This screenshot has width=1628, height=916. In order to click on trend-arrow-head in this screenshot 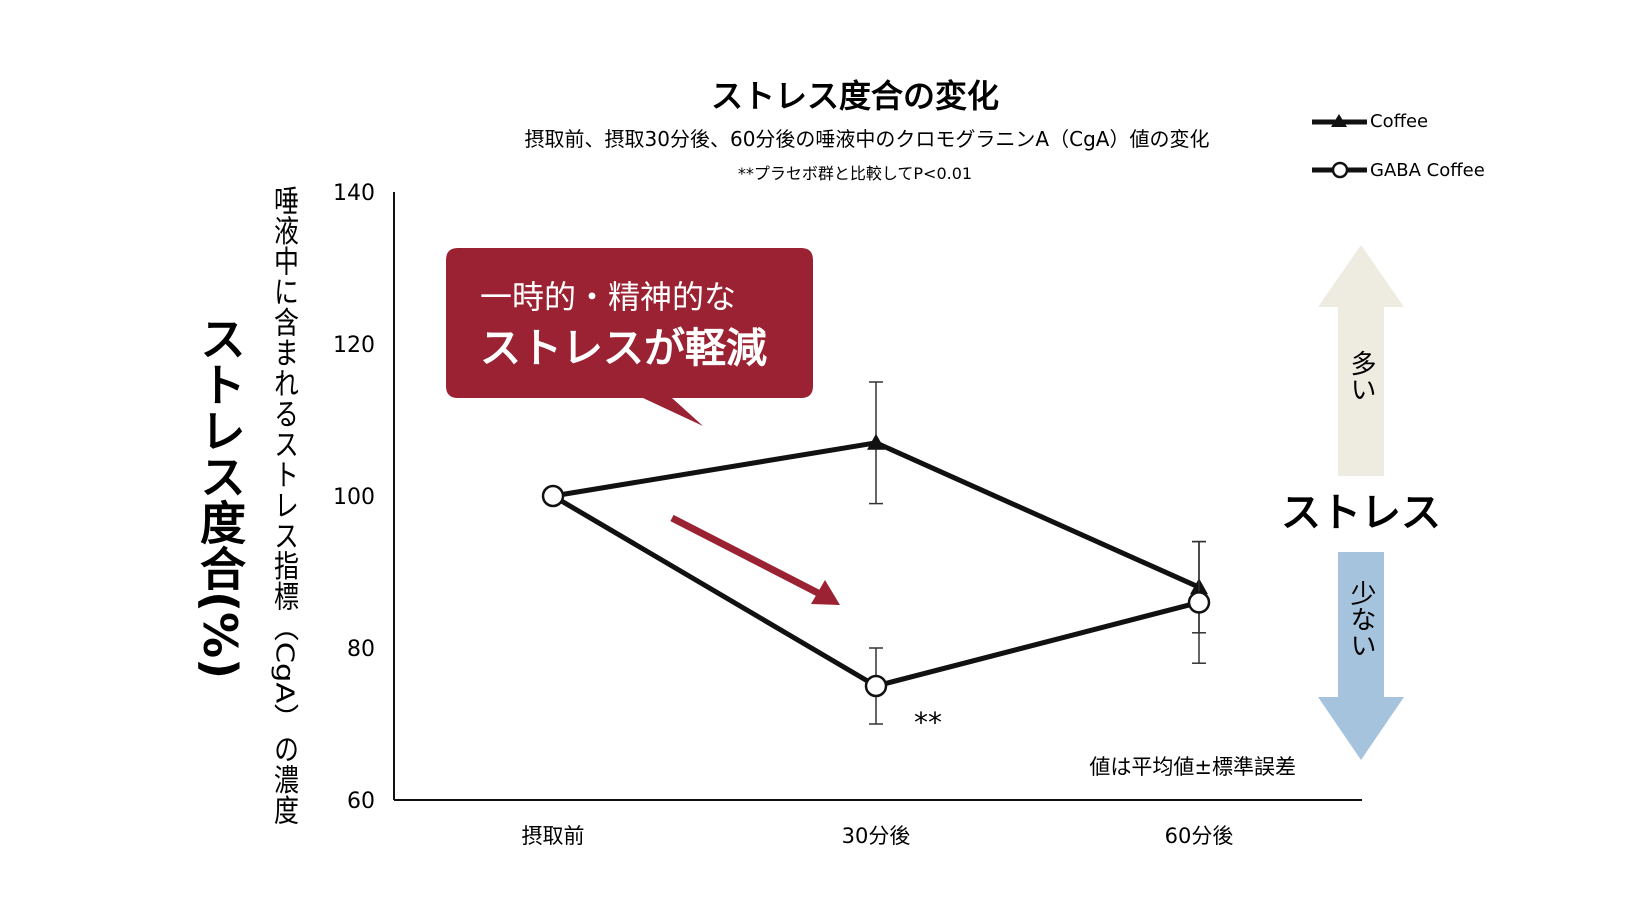, I will do `click(825, 592)`.